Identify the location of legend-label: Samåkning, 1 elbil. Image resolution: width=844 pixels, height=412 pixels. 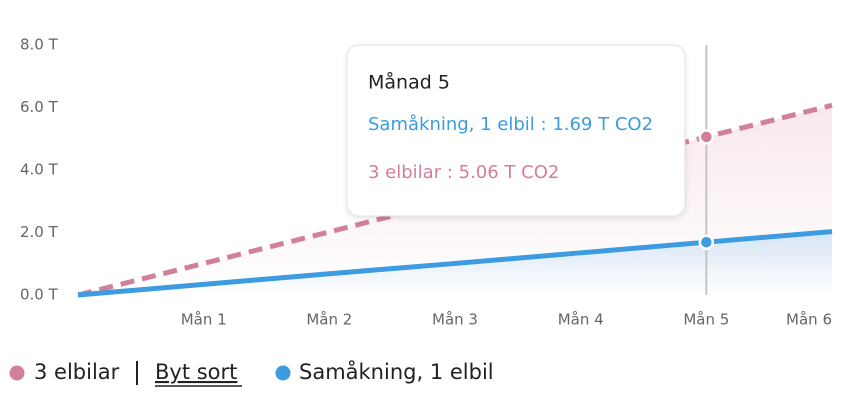
(396, 371).